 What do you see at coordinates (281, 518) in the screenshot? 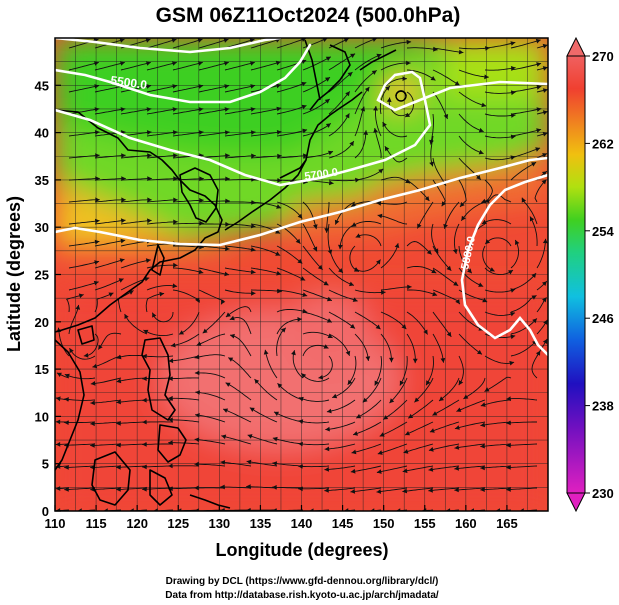
I see `x-axis: 110 115 120 125 130 135 140 145 150 155 160 165` at bounding box center [281, 518].